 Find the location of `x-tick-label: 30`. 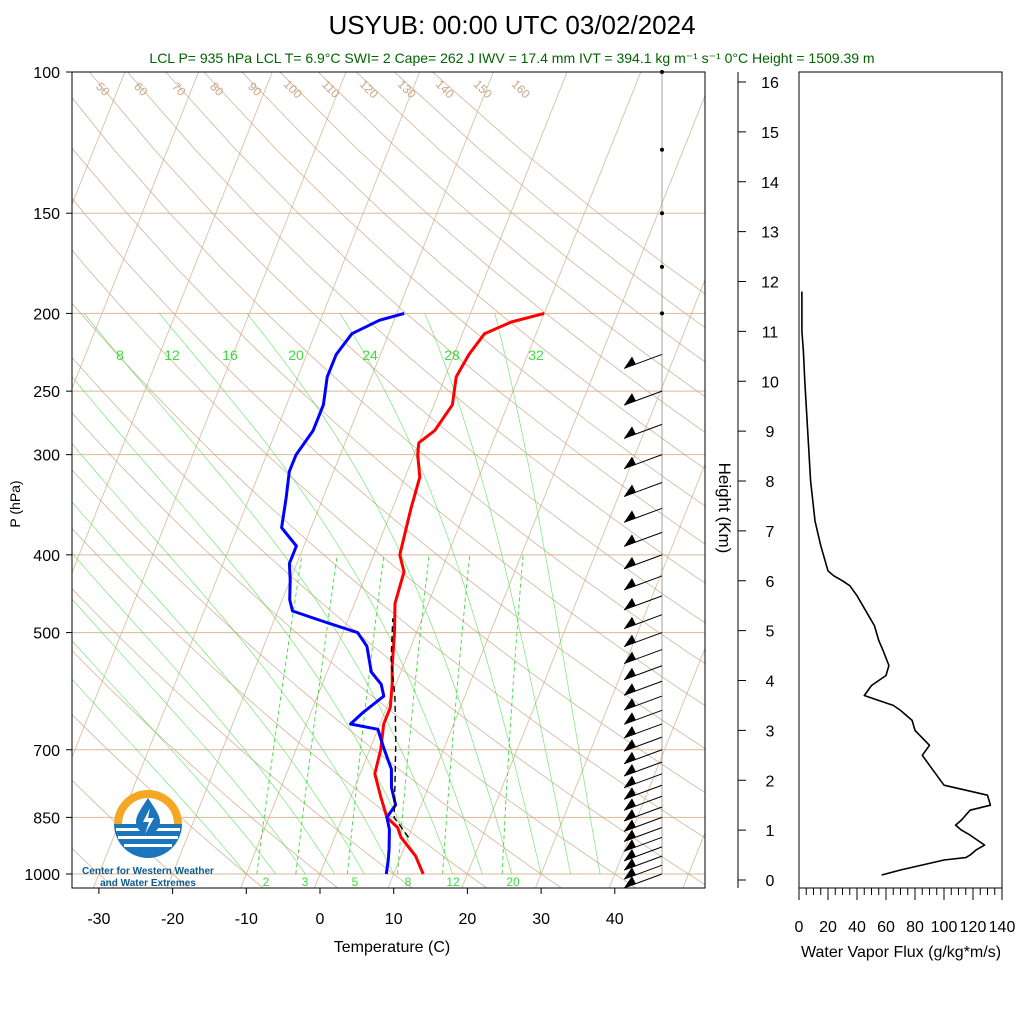

x-tick-label: 30 is located at coordinates (541, 919).